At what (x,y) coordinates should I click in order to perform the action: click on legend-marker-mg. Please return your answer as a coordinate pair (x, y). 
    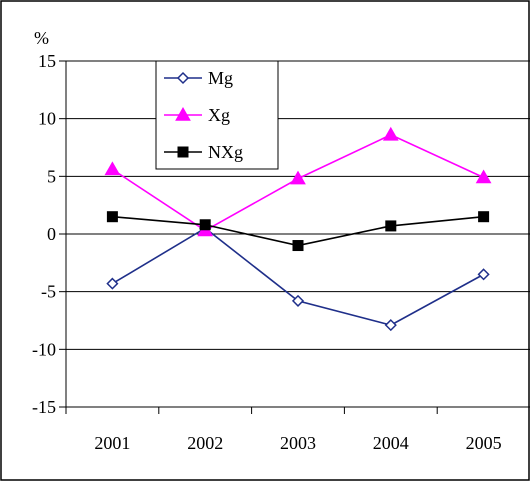
    Looking at the image, I should click on (183, 78).